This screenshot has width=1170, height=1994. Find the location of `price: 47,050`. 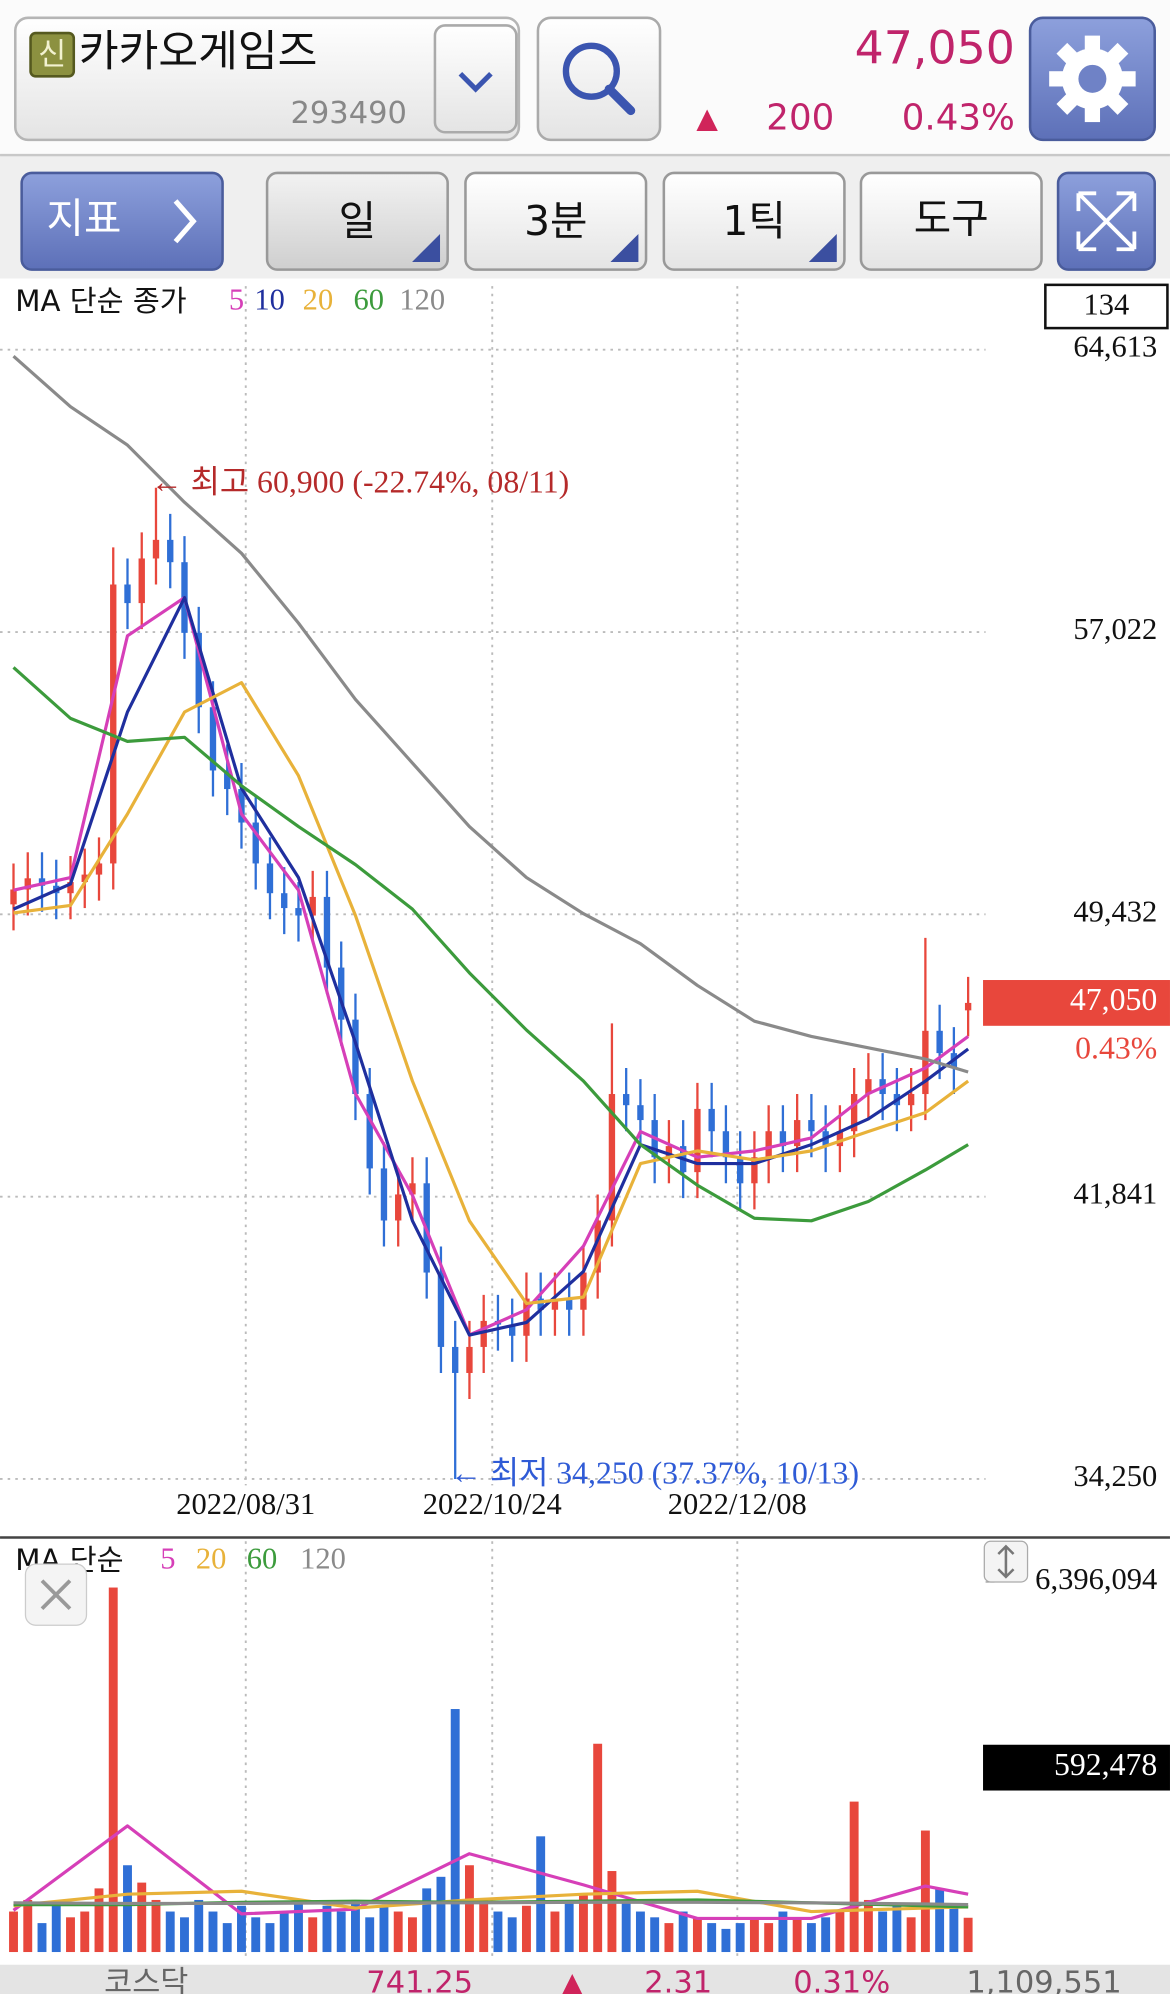

price: 47,050 is located at coordinates (935, 47).